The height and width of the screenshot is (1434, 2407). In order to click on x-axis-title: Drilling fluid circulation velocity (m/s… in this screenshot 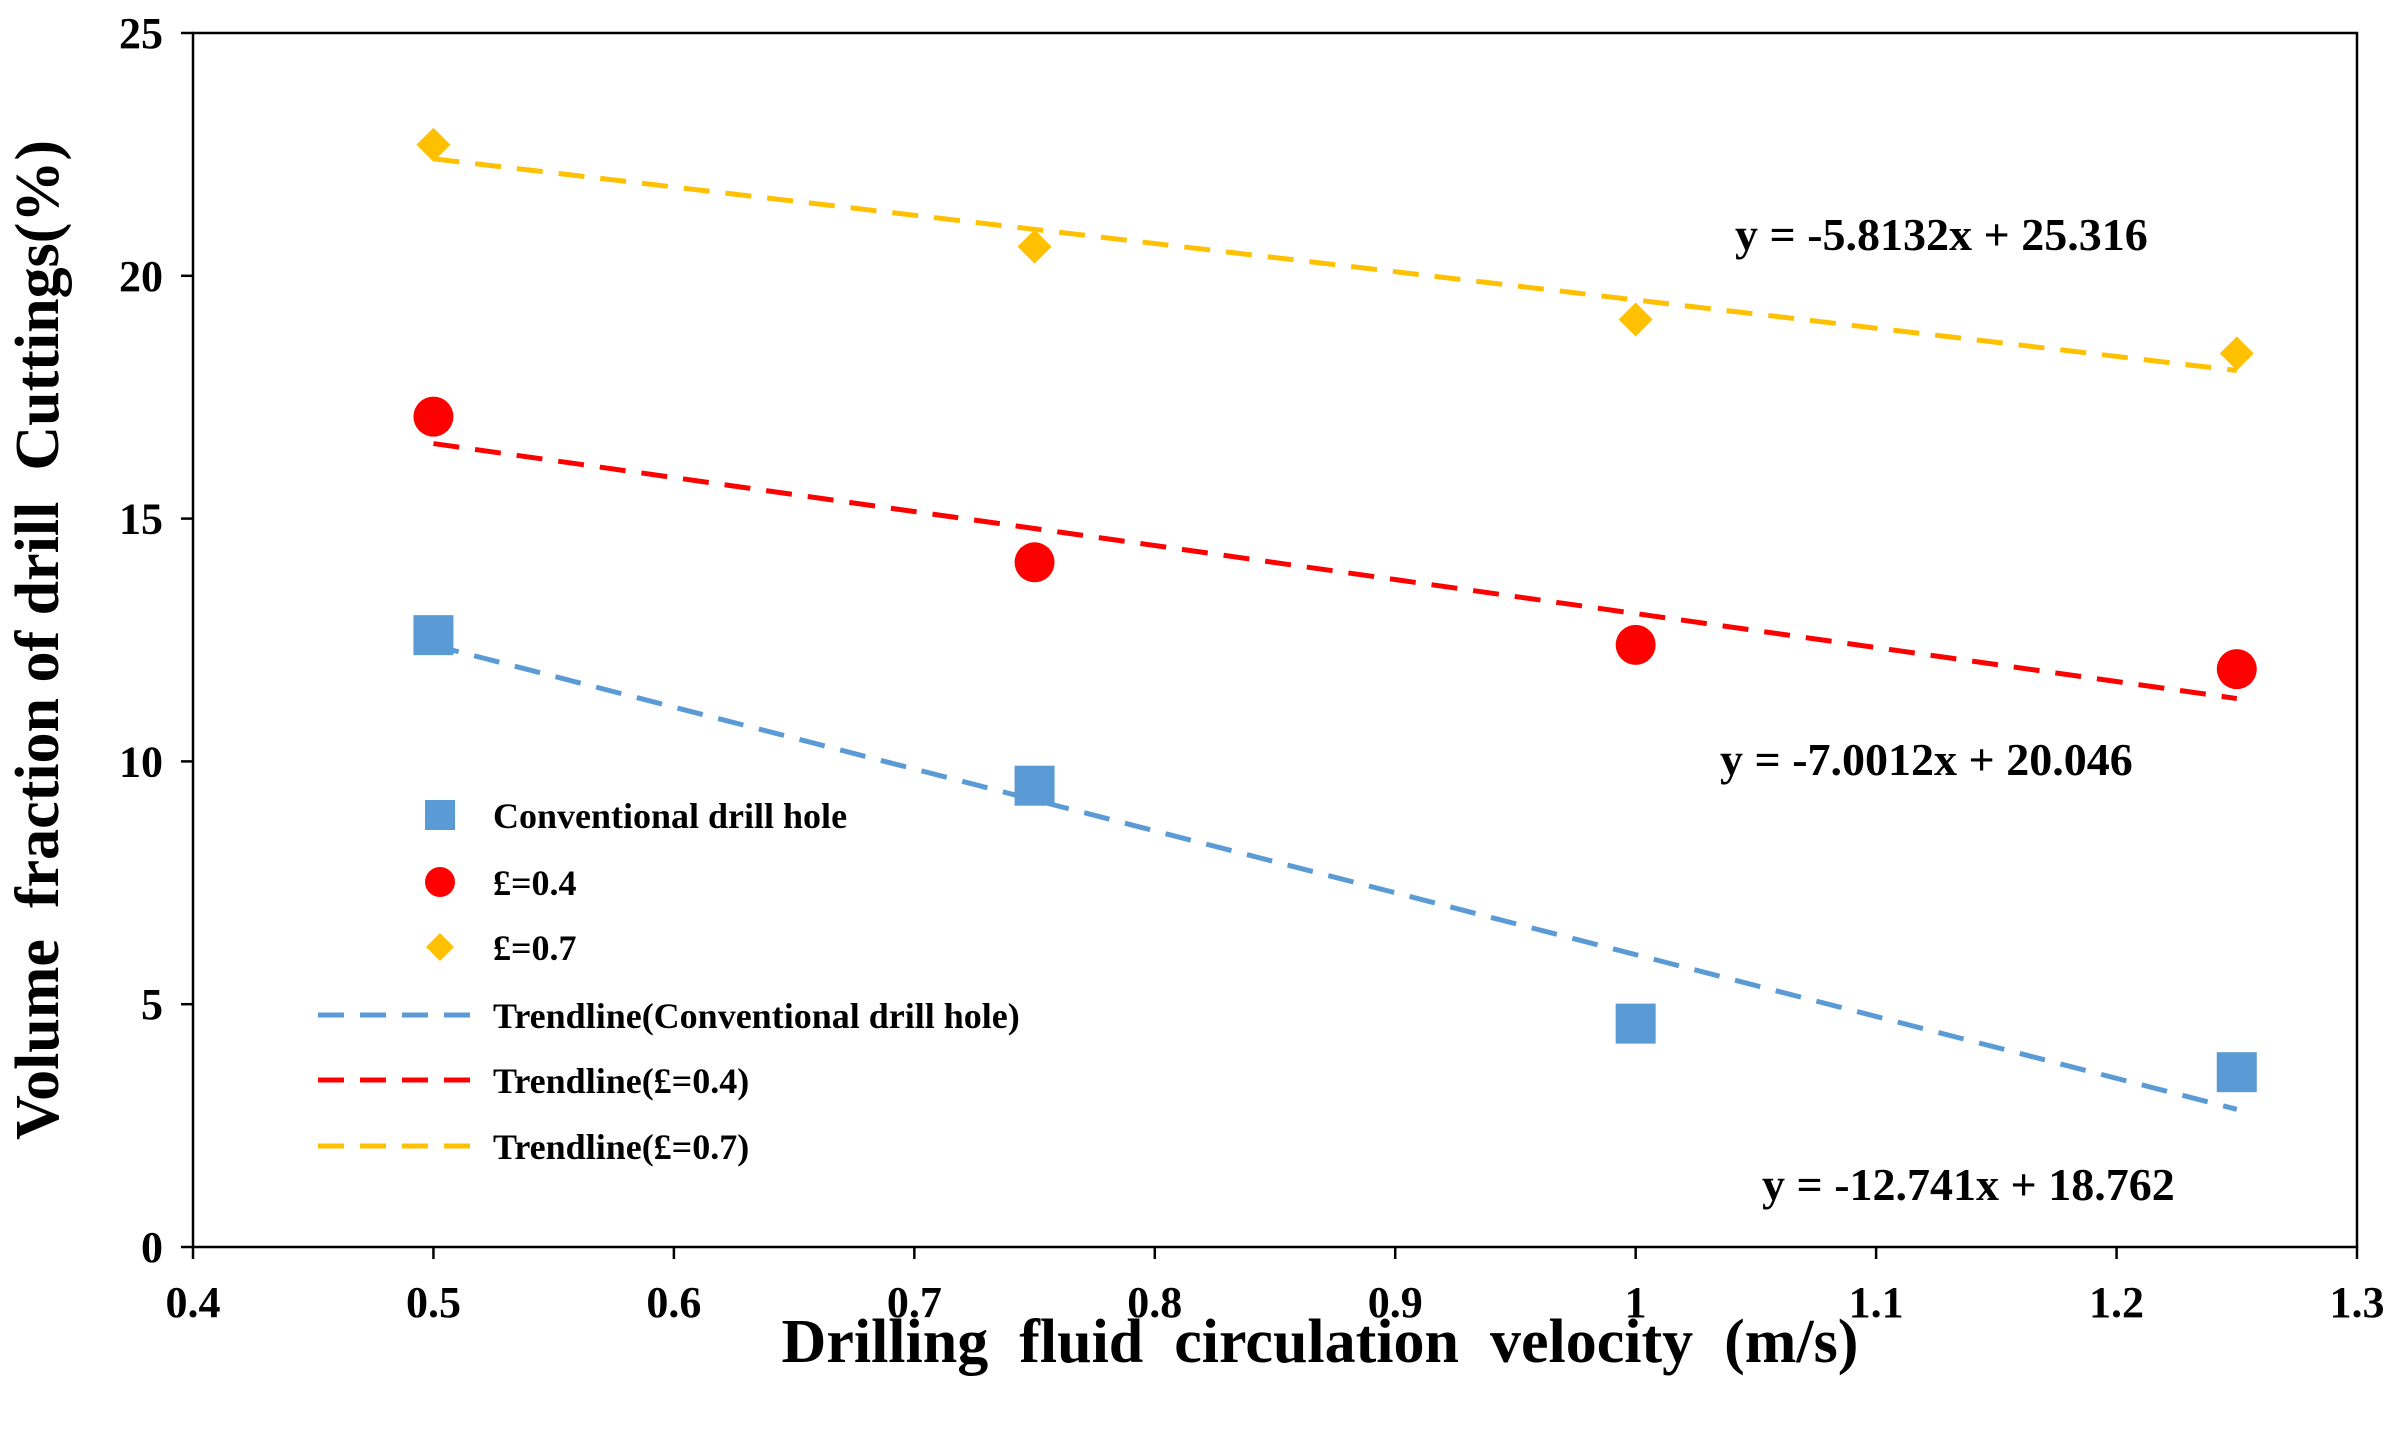, I will do `click(1320, 1342)`.